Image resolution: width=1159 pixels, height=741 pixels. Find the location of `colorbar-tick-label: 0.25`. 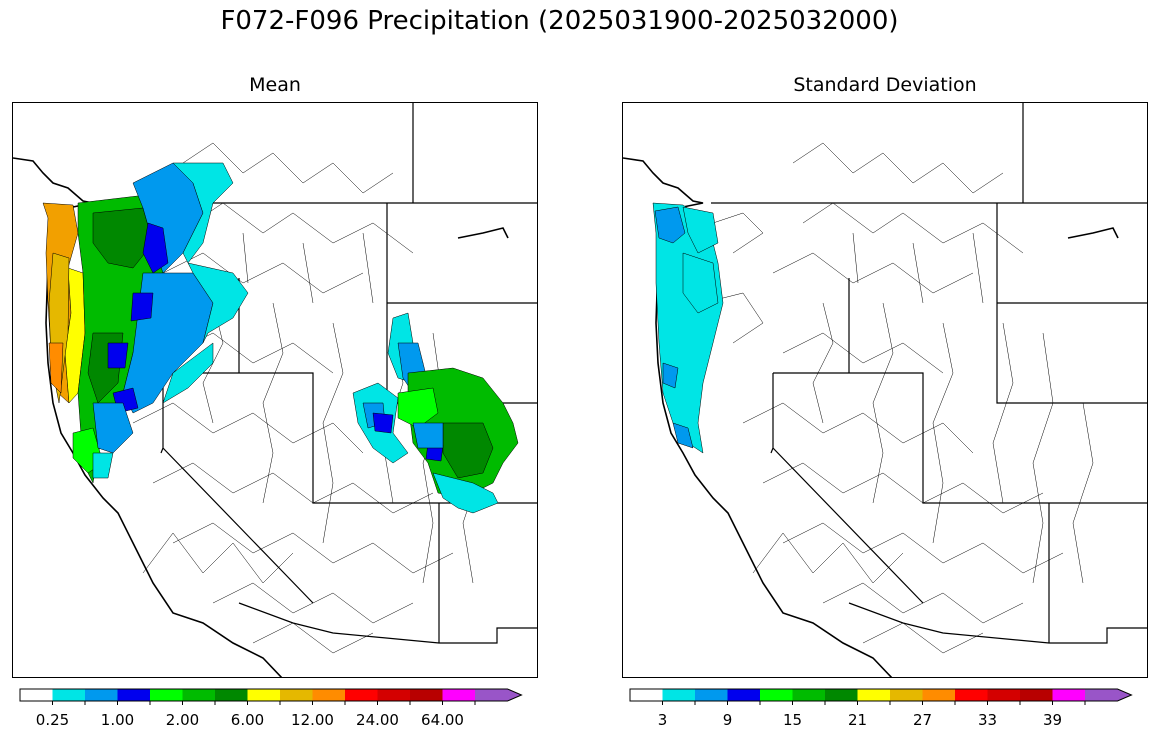

colorbar-tick-label: 0.25 is located at coordinates (52, 720).